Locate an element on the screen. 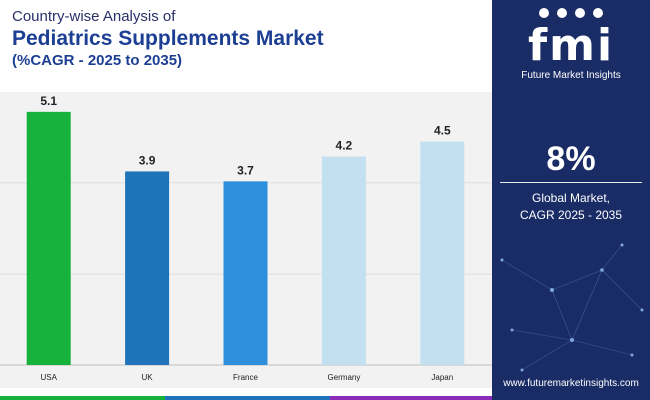  stat-divider is located at coordinates (571, 182).